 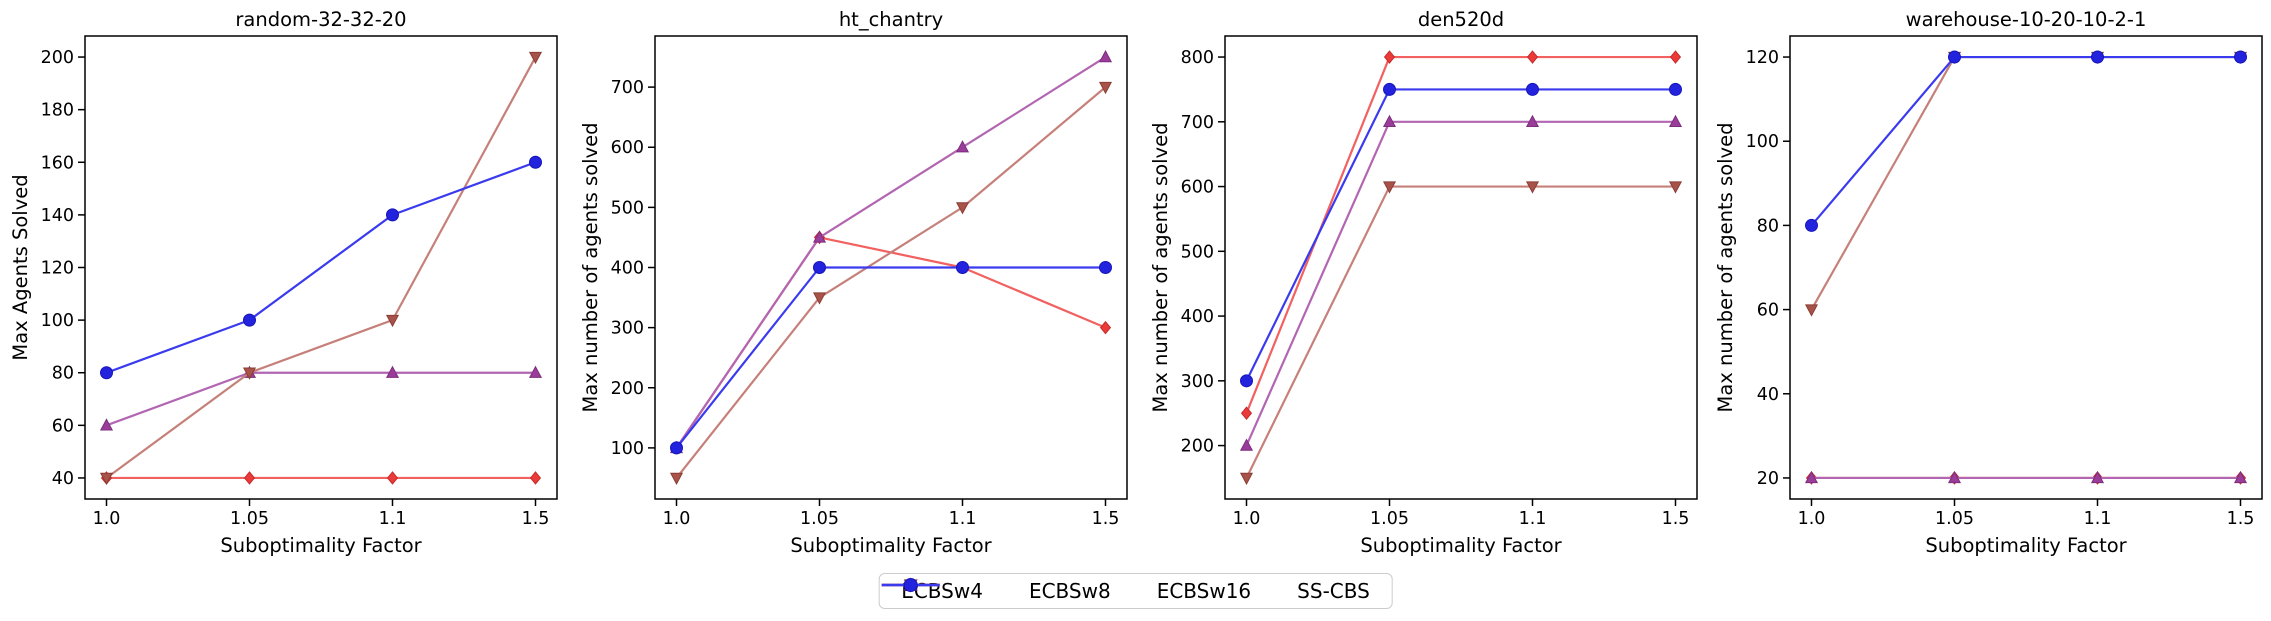 What do you see at coordinates (1333, 591) in the screenshot?
I see `legend-label: SS-CBS` at bounding box center [1333, 591].